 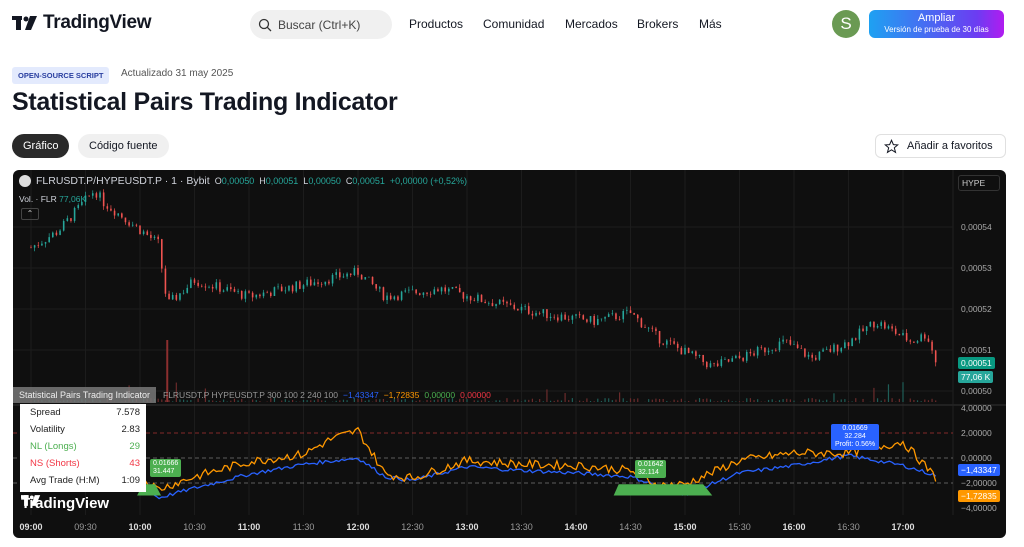 What do you see at coordinates (710, 24) in the screenshot?
I see `nav-mas: Más` at bounding box center [710, 24].